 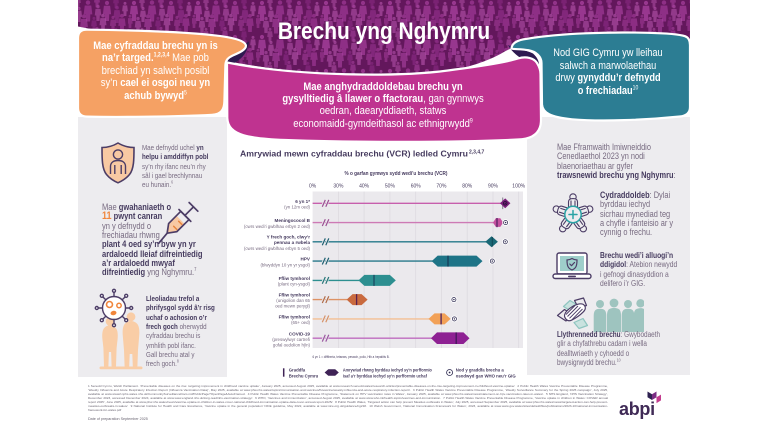 What do you see at coordinates (518, 187) in the screenshot?
I see `svg-text: 100%` at bounding box center [518, 187].